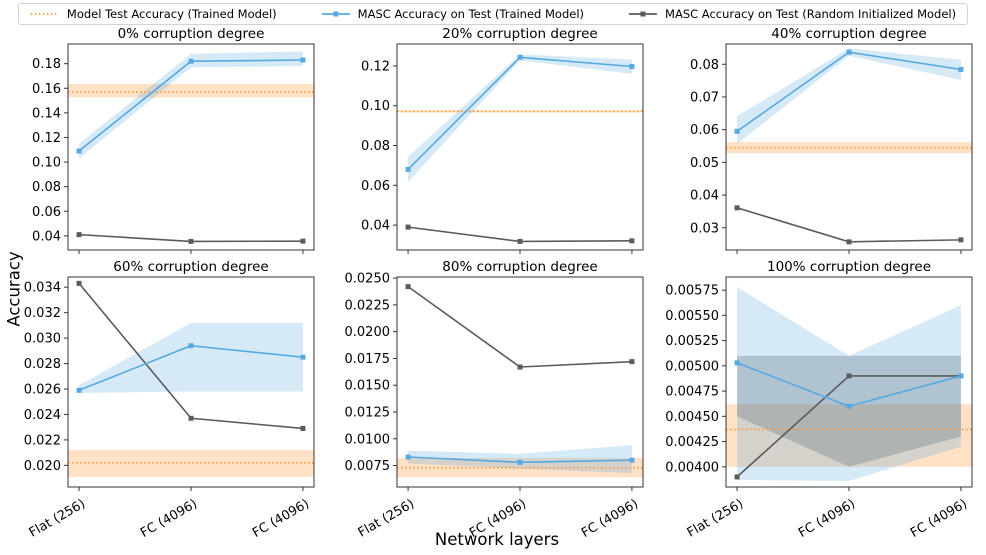 This screenshot has width=986, height=555. I want to click on x-axis-label: Network layers, so click(497, 539).